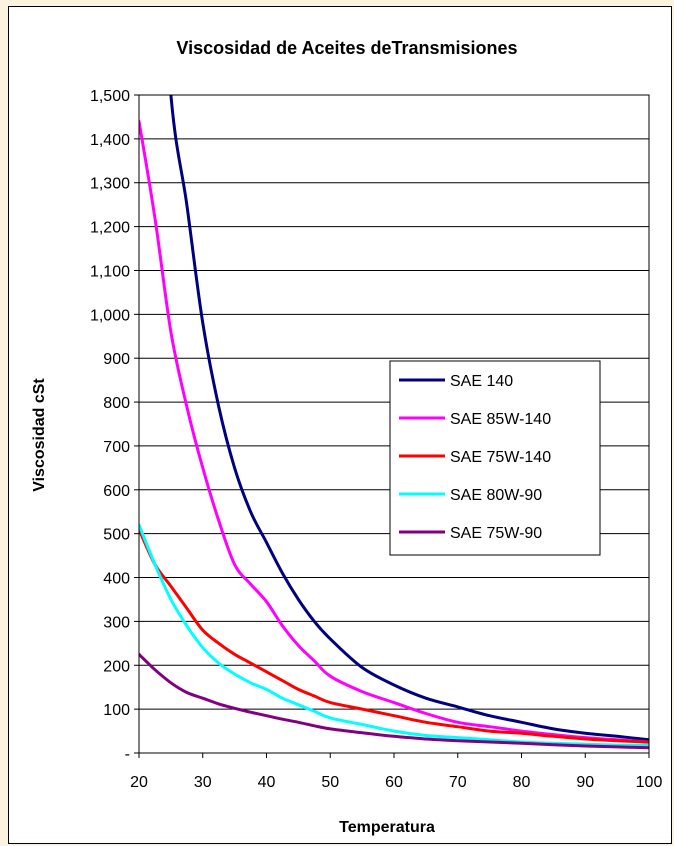  Describe the element at coordinates (110, 315) in the screenshot. I see `y-tick-label: 1,000` at that location.